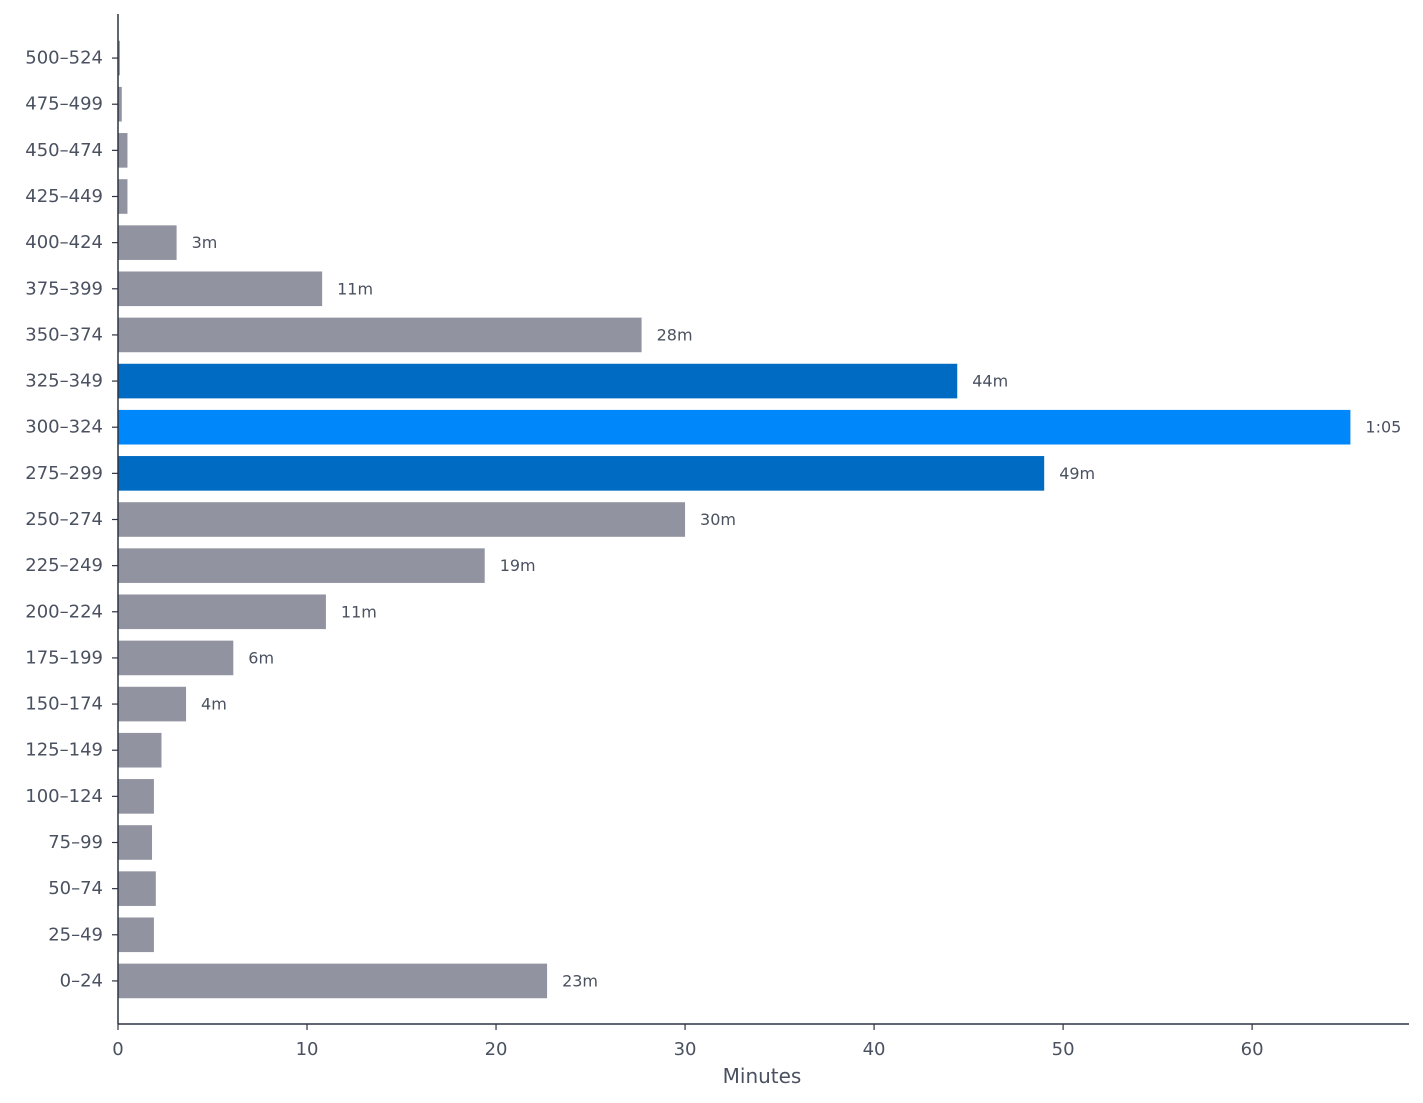 The image size is (1423, 1103). What do you see at coordinates (64, 242) in the screenshot?
I see `y-tick-label: 400–424` at bounding box center [64, 242].